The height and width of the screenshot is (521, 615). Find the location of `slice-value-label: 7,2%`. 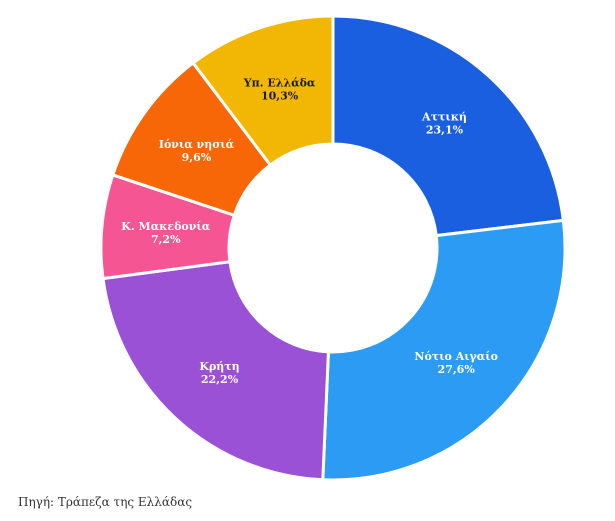

slice-value-label: 7,2% is located at coordinates (166, 239).